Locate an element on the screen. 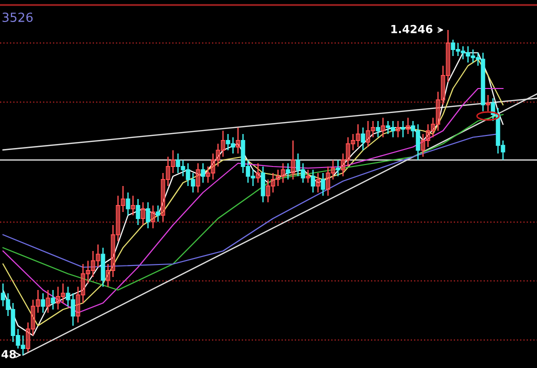 This screenshot has width=537, height=368. text: 3526 is located at coordinates (17, 17).